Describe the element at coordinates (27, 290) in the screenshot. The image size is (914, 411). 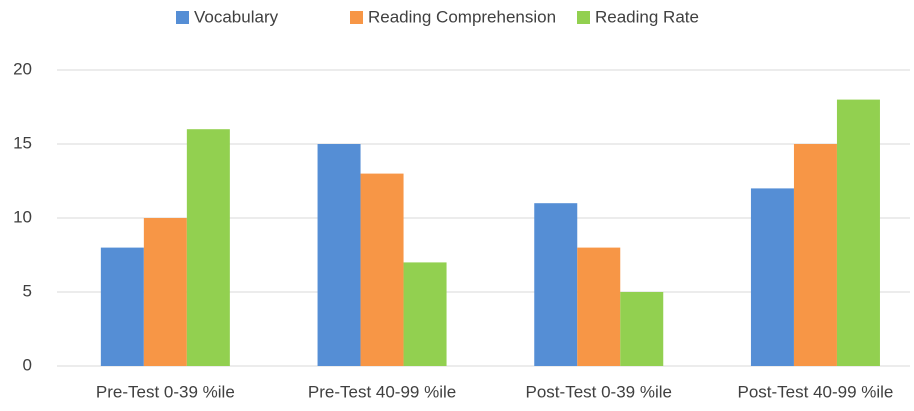
I see `y-tick-label: 5` at that location.